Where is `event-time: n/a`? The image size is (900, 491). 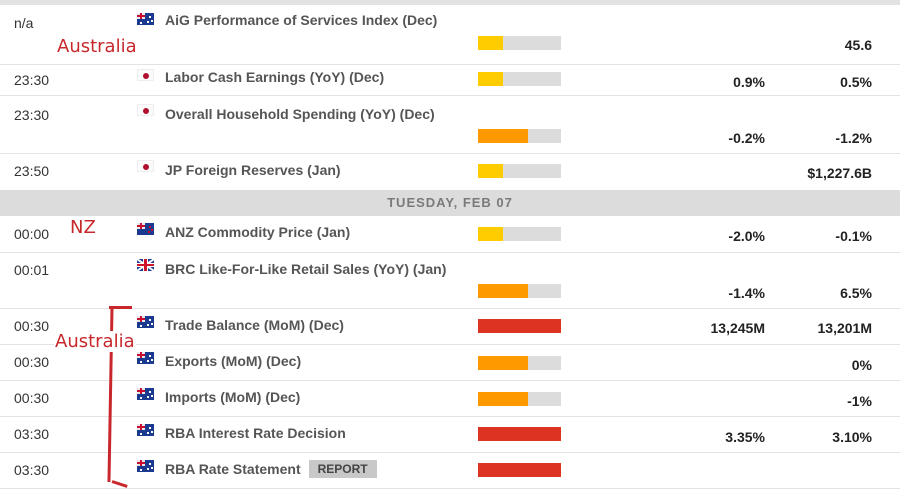 event-time: n/a is located at coordinates (24, 23).